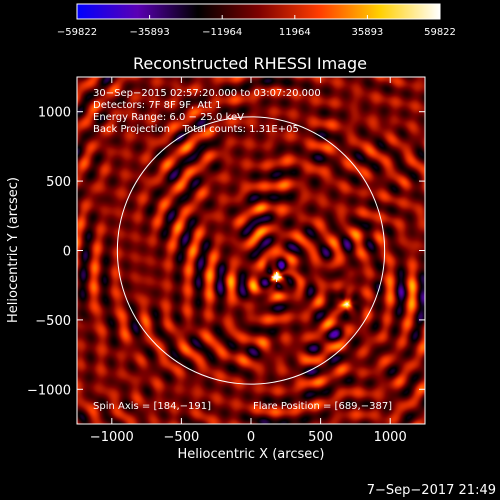 The height and width of the screenshot is (500, 500). Describe the element at coordinates (367, 32) in the screenshot. I see `colorbar-tick-label: 35893` at that location.